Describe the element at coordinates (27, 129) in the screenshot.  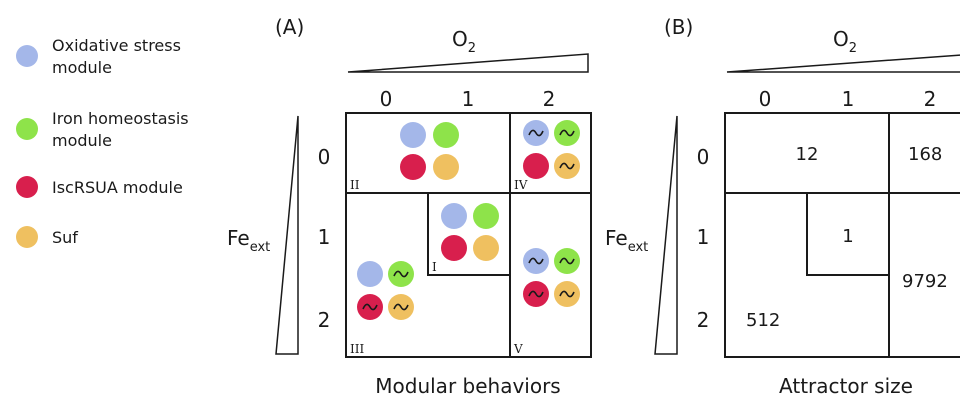
I see `iron-homeostasis-swatch` at that location.